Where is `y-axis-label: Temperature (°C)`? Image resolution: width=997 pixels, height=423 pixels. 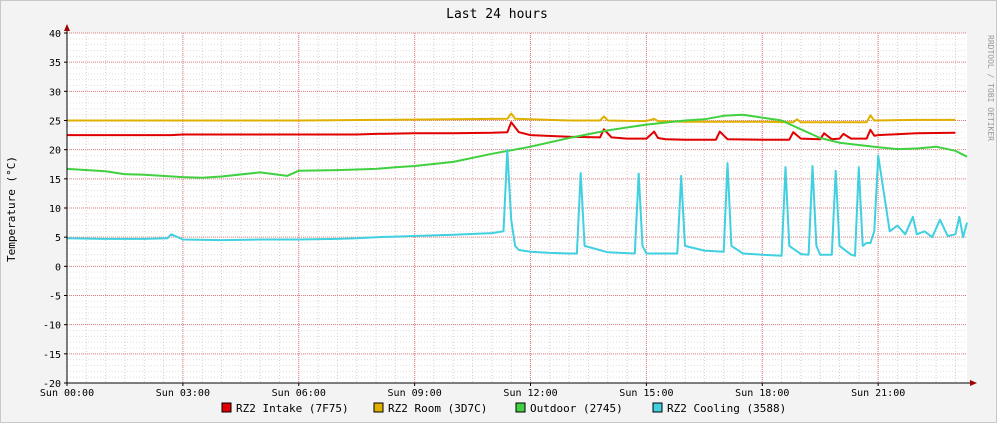 y-axis-label: Temperature (°C) is located at coordinates (11, 209).